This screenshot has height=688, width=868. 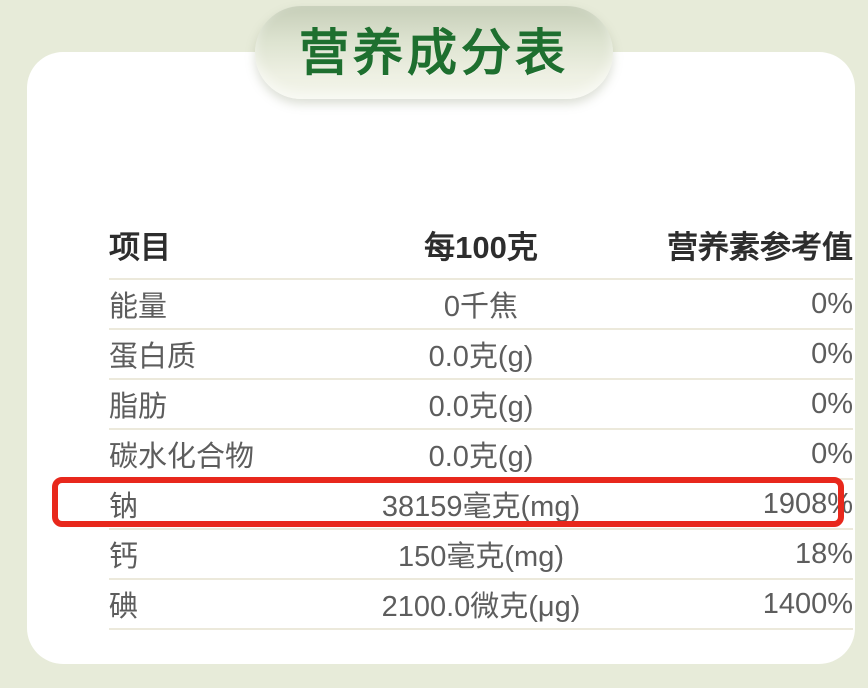 I want to click on table-row-iodine: 碘 2100.0微克(μg) 1400%, so click(x=481, y=605).